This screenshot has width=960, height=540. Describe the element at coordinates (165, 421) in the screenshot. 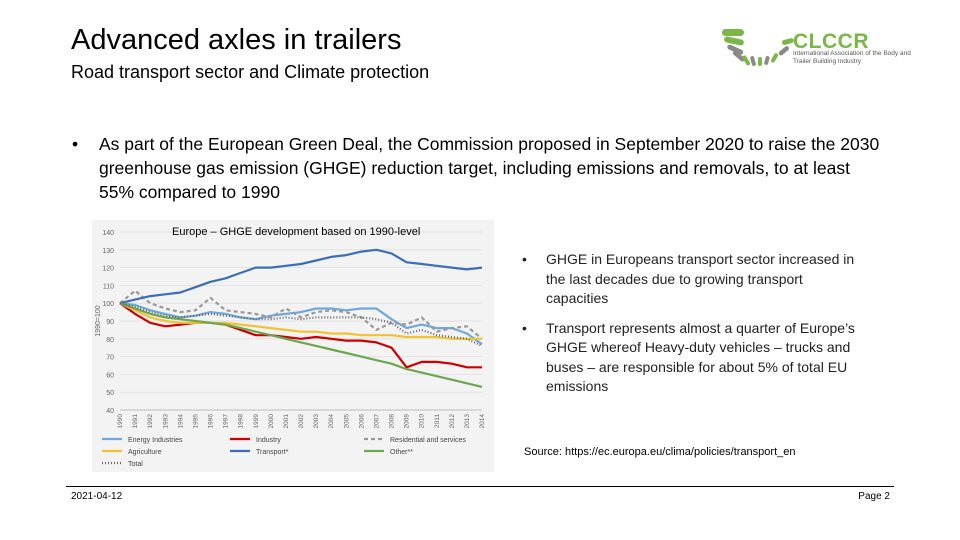

I see `x-tick-label: 1993` at that location.